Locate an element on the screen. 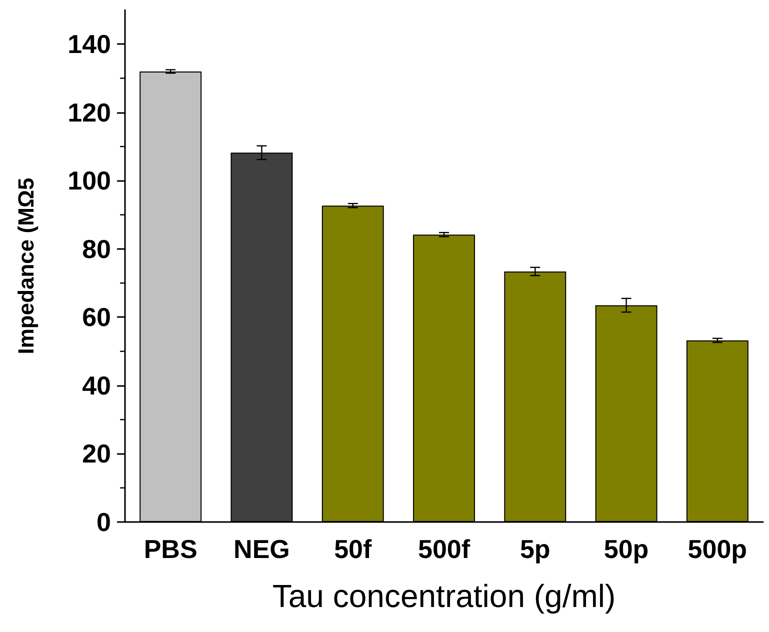  x-tick-label: PBS is located at coordinates (171, 549).